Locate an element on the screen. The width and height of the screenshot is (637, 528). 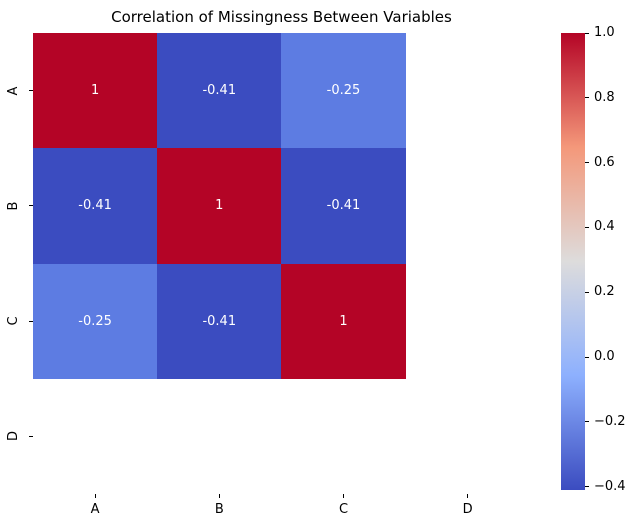
x-tick-label: C is located at coordinates (343, 509).